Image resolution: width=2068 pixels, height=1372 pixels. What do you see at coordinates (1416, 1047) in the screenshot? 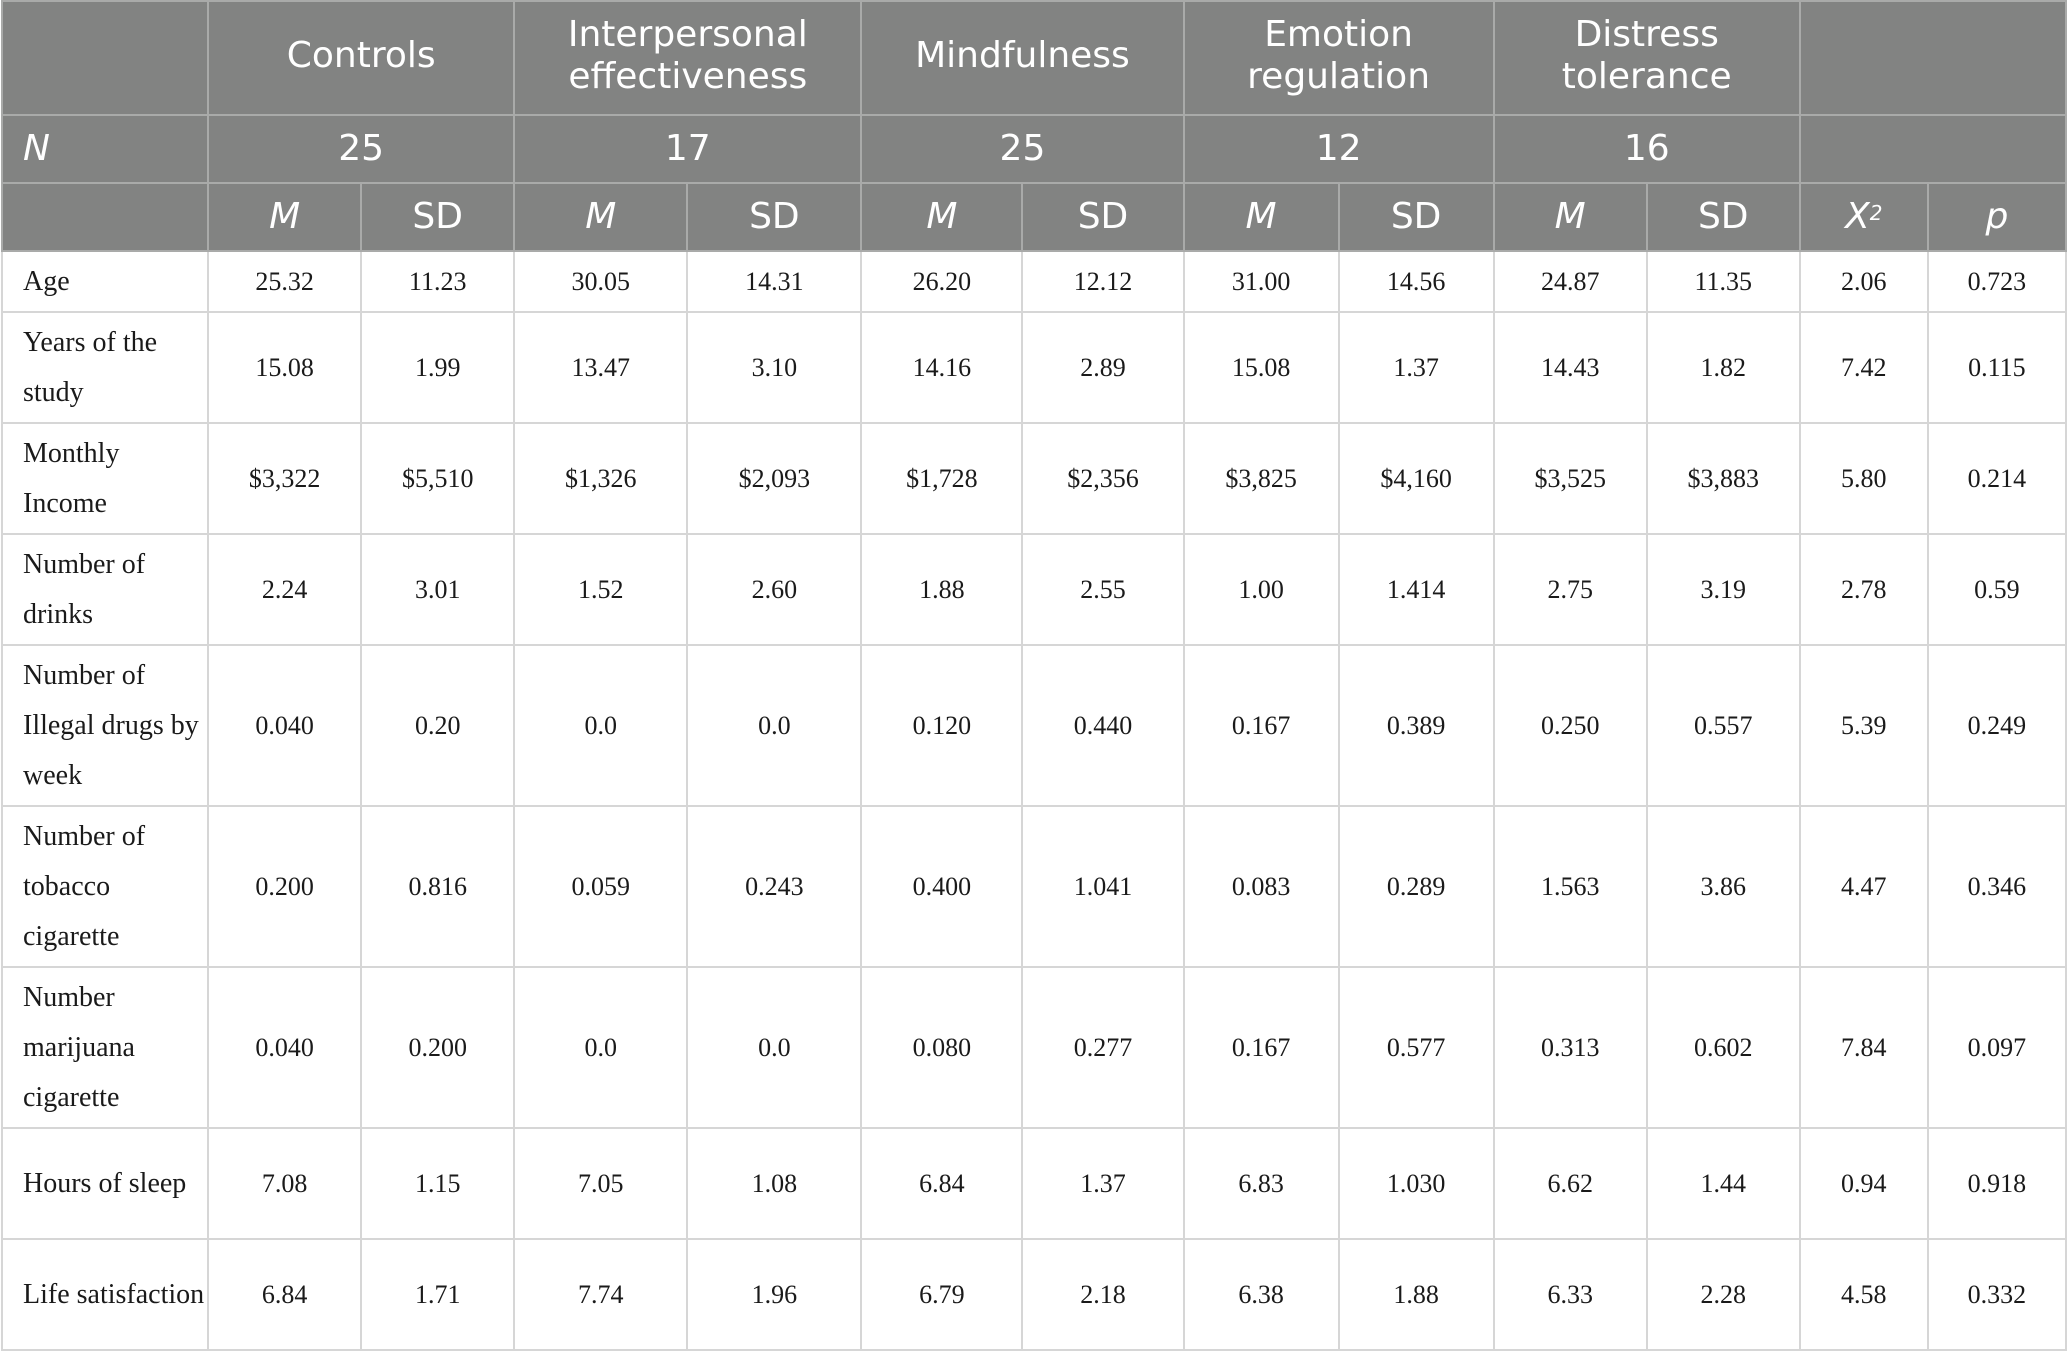
I see `cell-emotion-regulation-sd: 0.577` at bounding box center [1416, 1047].